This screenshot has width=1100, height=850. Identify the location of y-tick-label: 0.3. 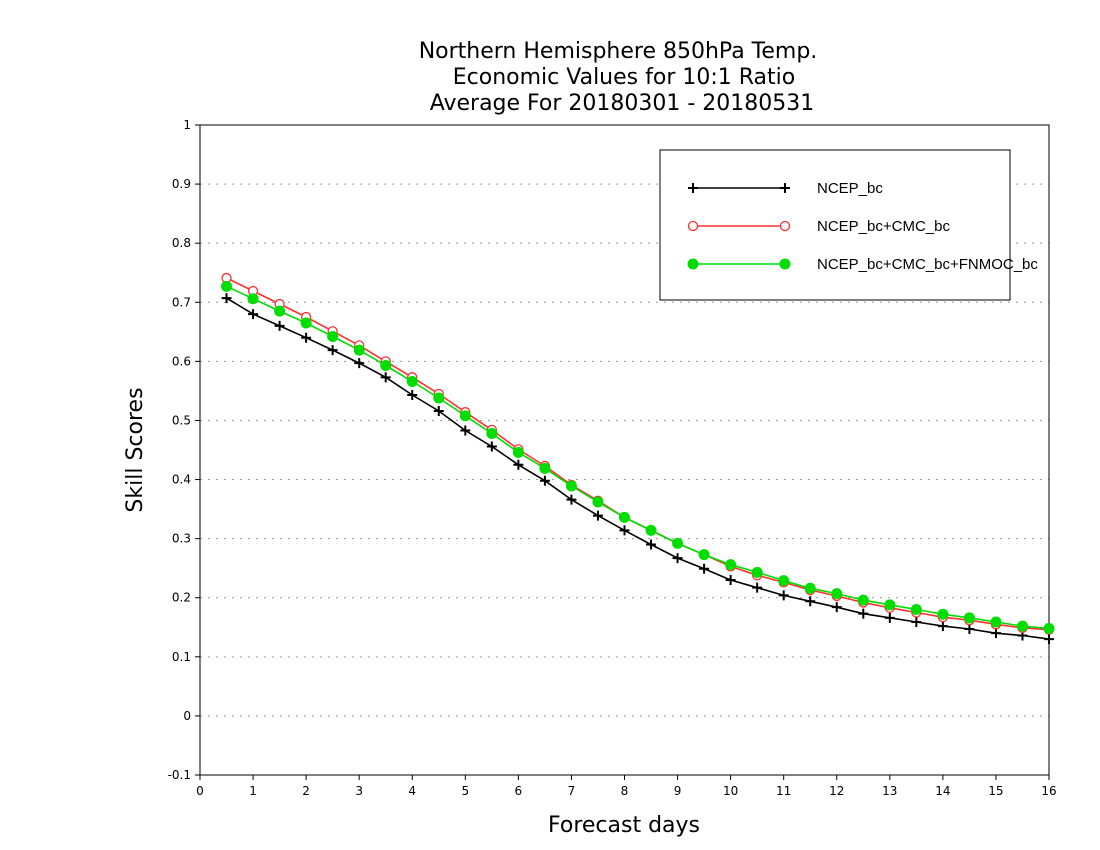
(181, 539).